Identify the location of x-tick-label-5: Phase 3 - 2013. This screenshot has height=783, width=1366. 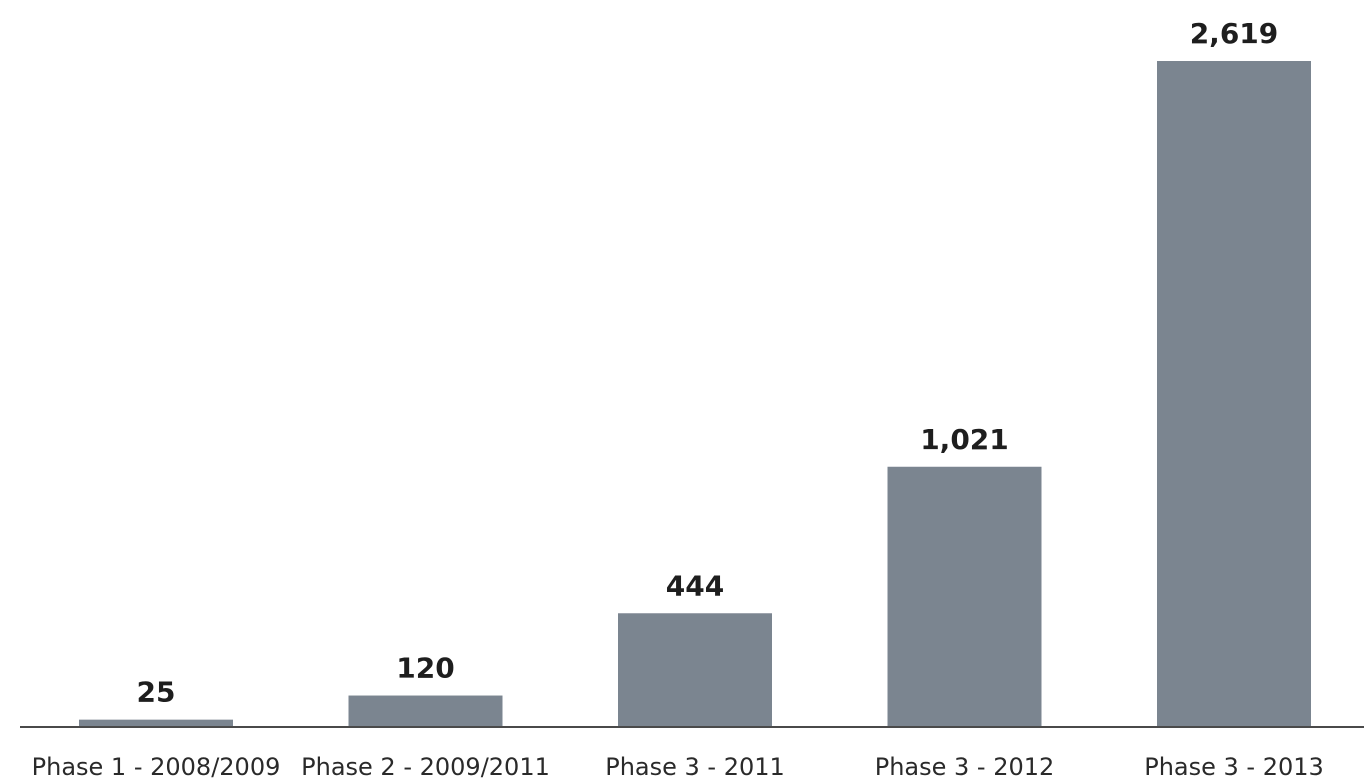
(1234, 767).